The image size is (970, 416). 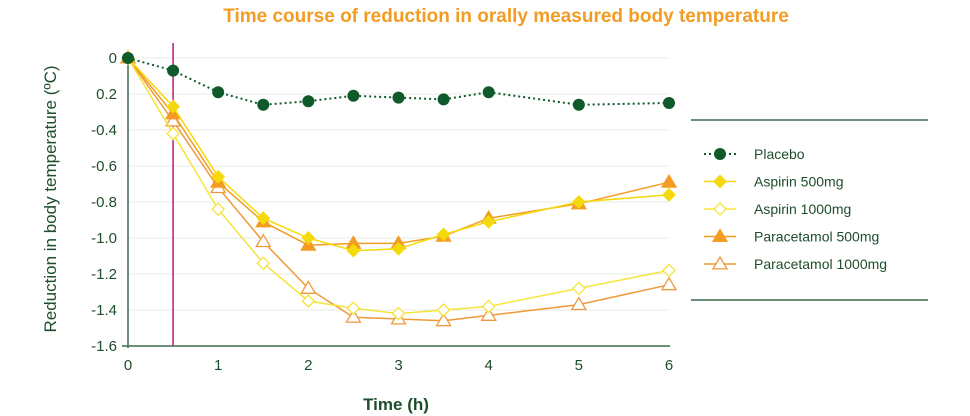 What do you see at coordinates (820, 264) in the screenshot?
I see `legend-label: Paracetamol 1000mg` at bounding box center [820, 264].